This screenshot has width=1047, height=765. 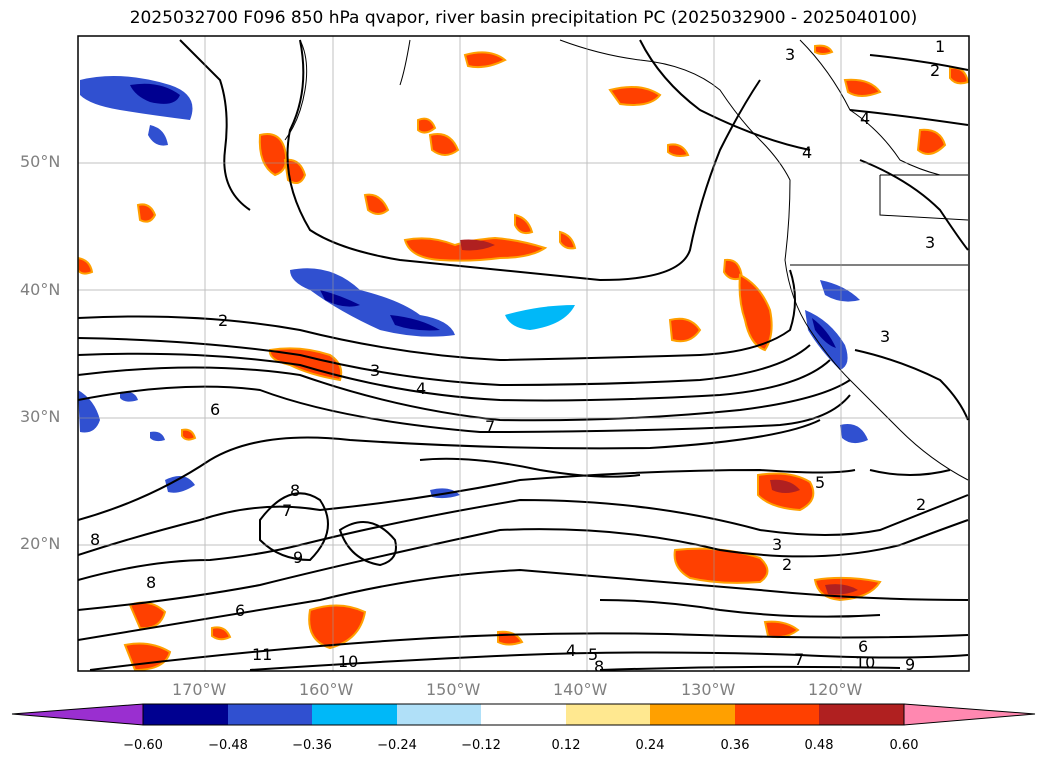 I want to click on colorbar-tick-label: 0.36, so click(x=735, y=745).